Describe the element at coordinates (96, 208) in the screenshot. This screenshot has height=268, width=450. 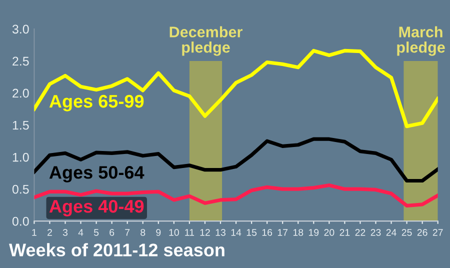
I see `series-label: Ages 40-49` at that location.